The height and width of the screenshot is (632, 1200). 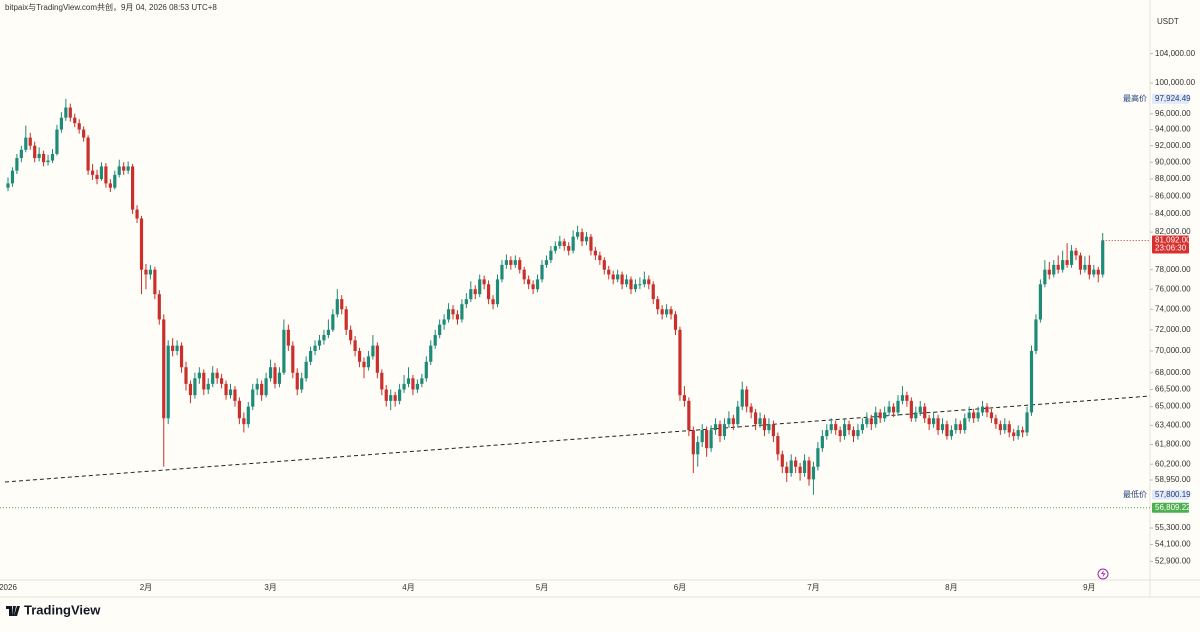 What do you see at coordinates (1173, 350) in the screenshot?
I see `y-tick-label: 70,000.00` at bounding box center [1173, 350].